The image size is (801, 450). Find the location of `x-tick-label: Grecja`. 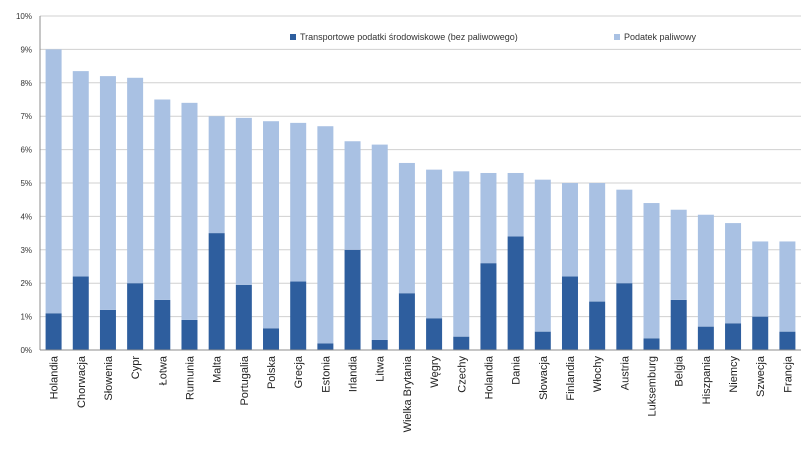

x-tick-label: Grecja is located at coordinates (299, 371).